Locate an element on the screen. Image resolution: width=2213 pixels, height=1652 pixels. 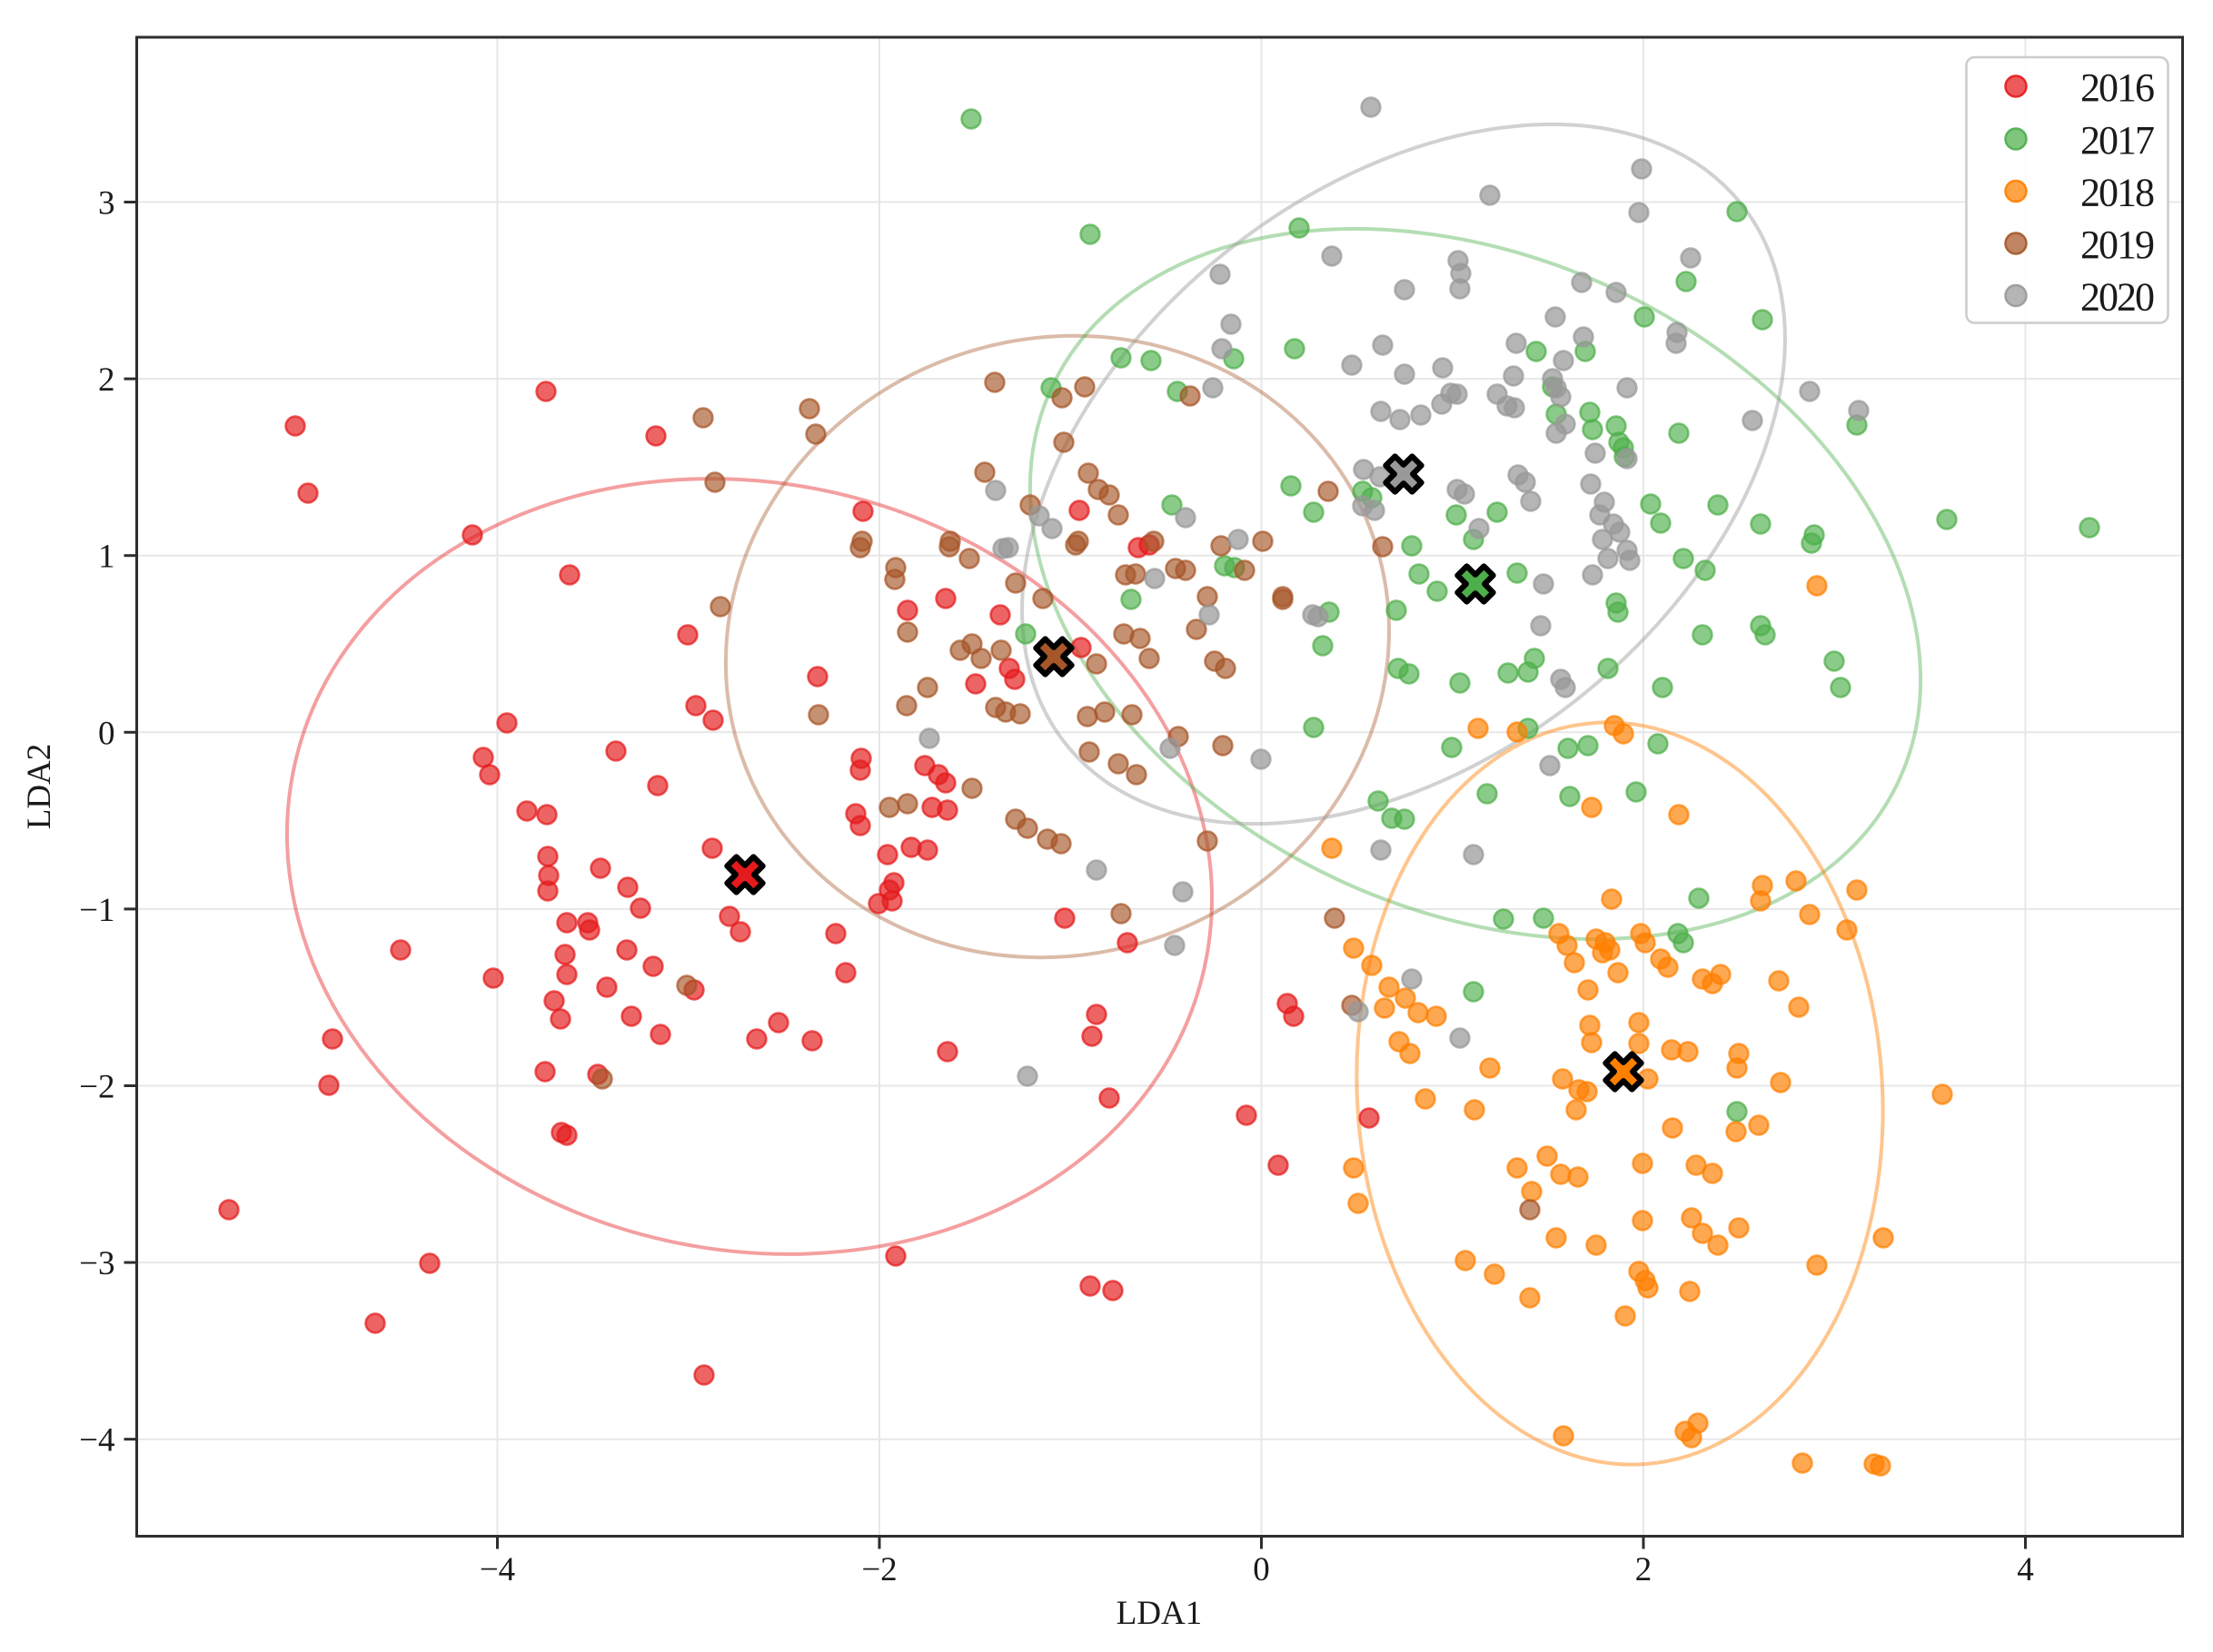
svg-text: 2019 is located at coordinates (2117, 245).